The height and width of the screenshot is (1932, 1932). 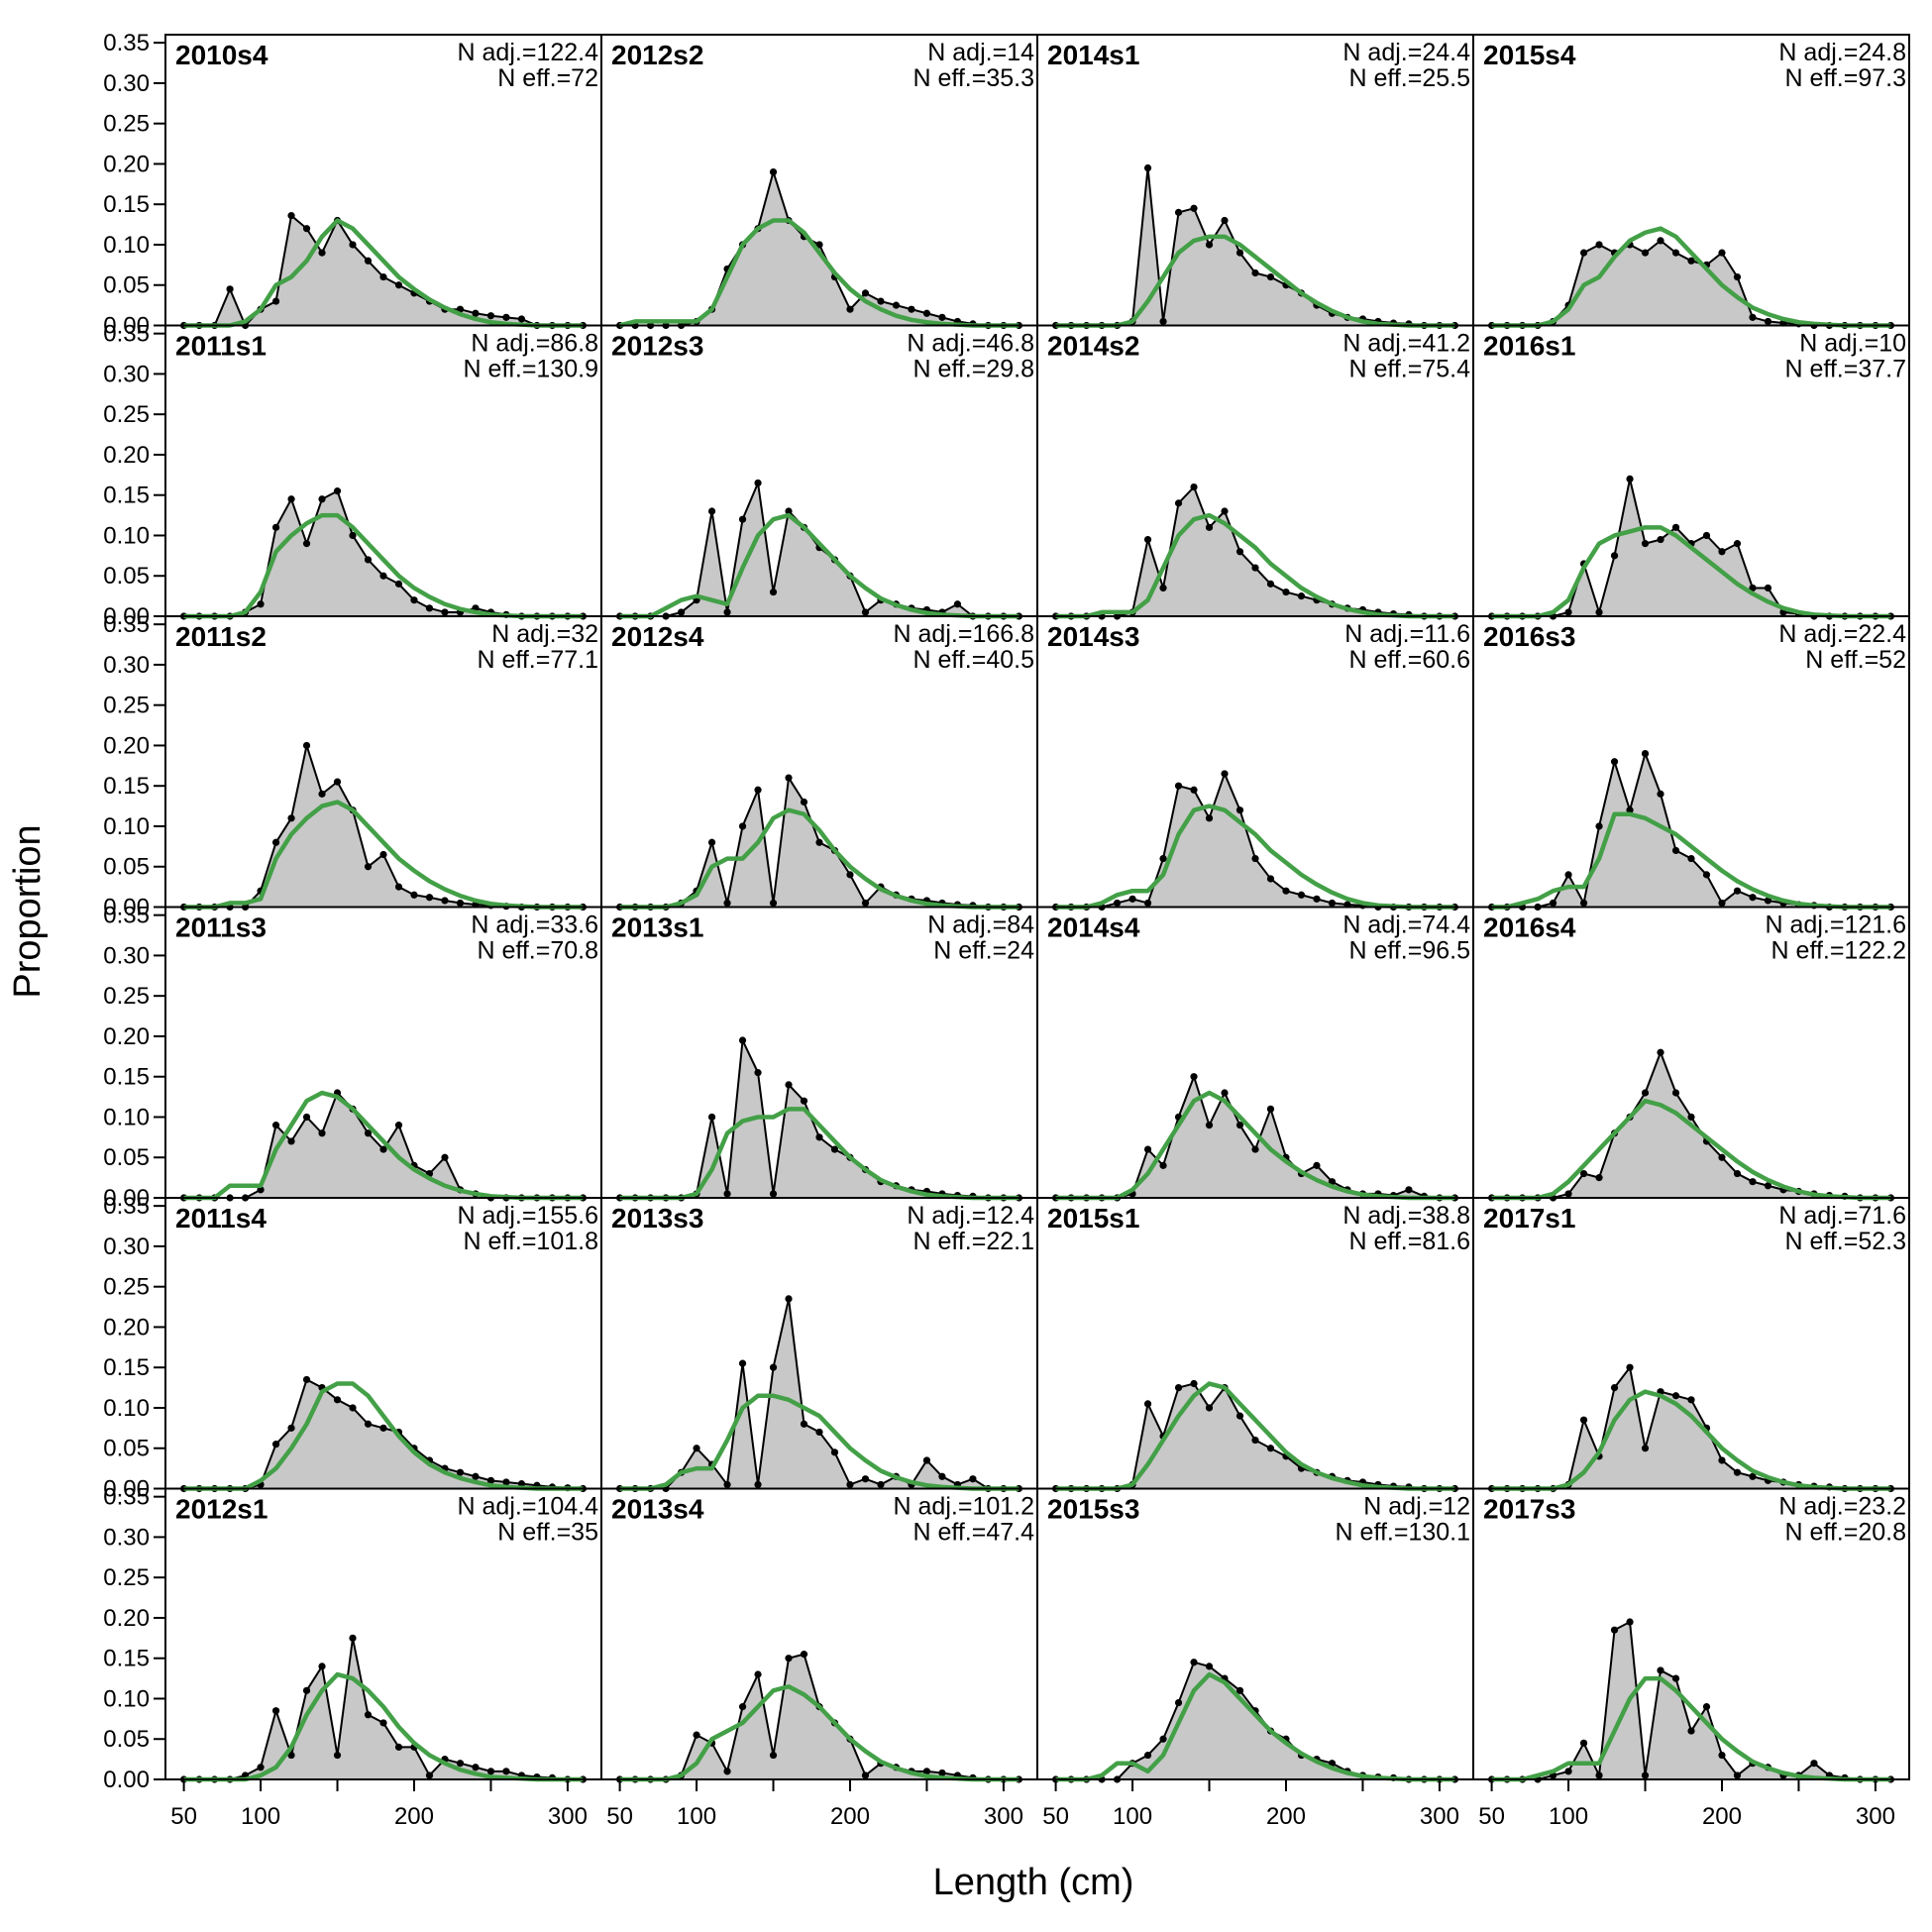 I want to click on x-axis-title: Length (cm), so click(x=1033, y=1882).